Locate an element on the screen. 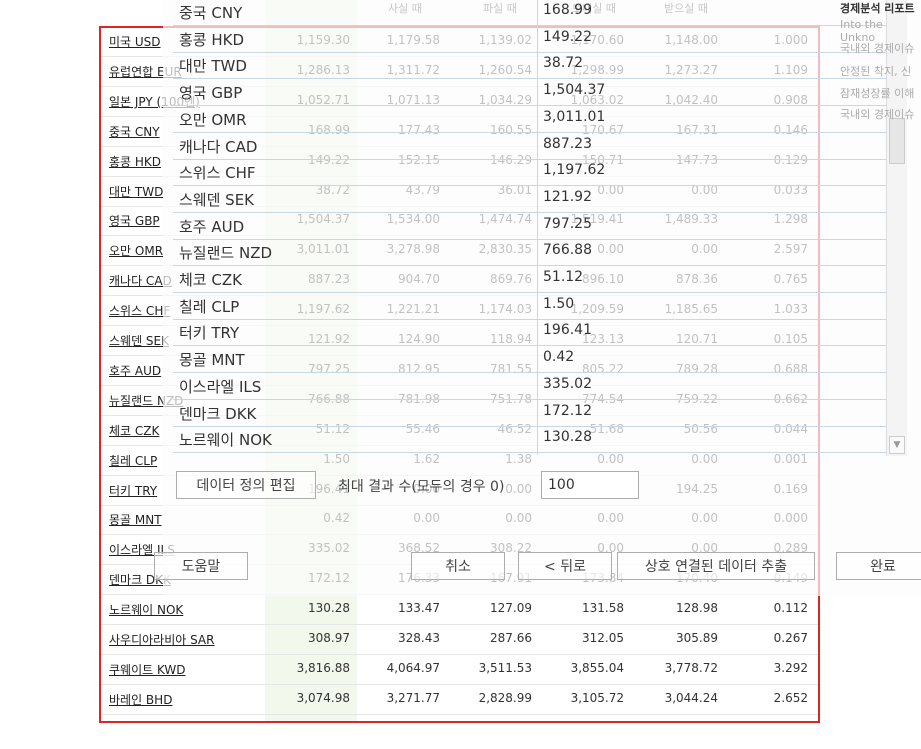 This screenshot has width=921, height=749. currency-link: 사우디아라비아 SAR is located at coordinates (162, 640).